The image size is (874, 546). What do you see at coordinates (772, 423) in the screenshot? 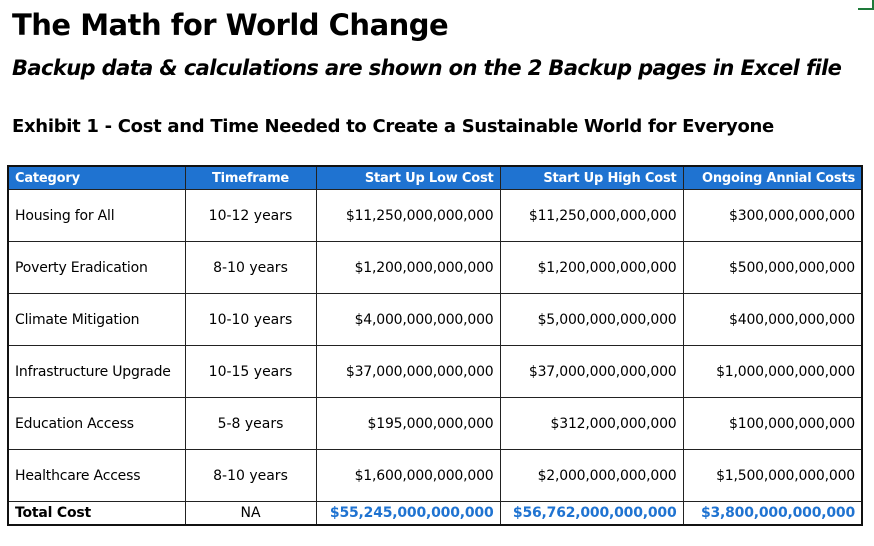
I see `cell-ongoing-cost: $100,000,000,000` at bounding box center [772, 423].